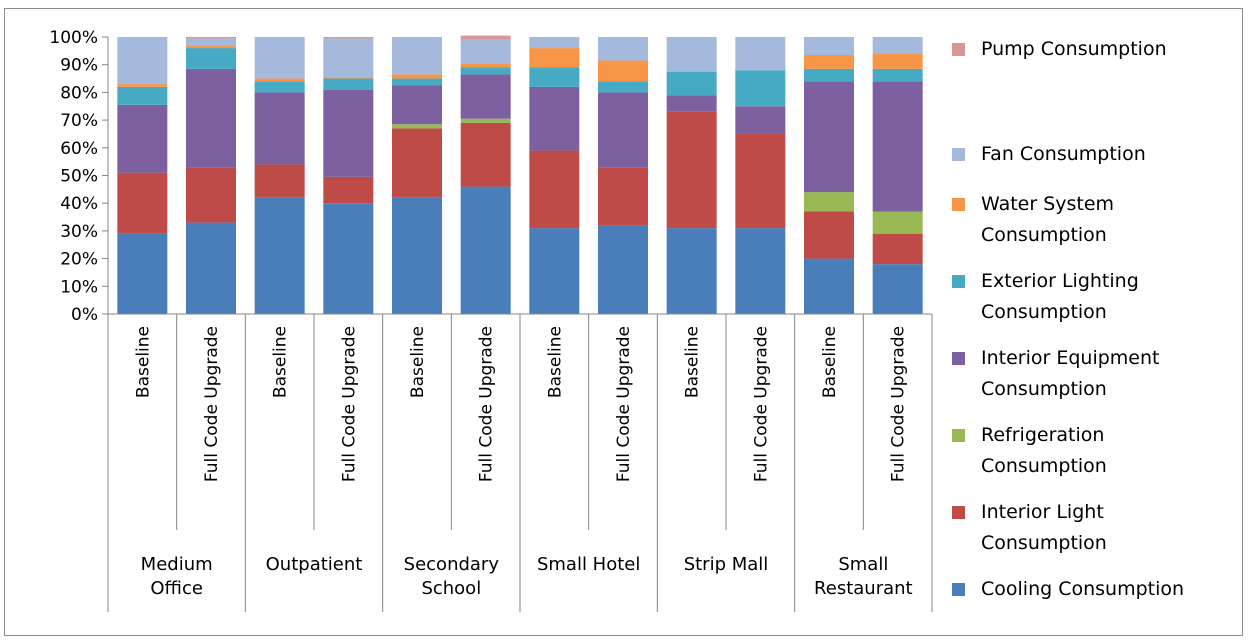  I want to click on y-tick-label: 0%, so click(84, 315).